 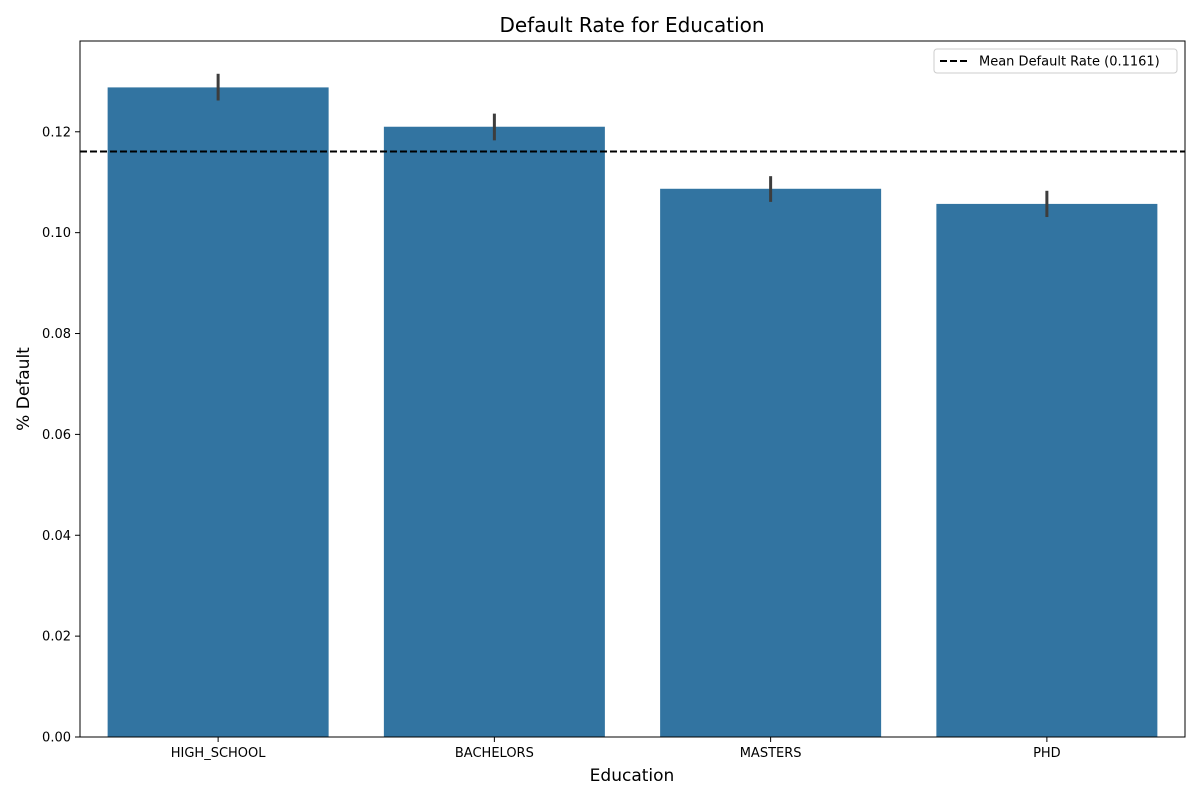 What do you see at coordinates (56, 132) in the screenshot?
I see `y-tick-label: 0.12` at bounding box center [56, 132].